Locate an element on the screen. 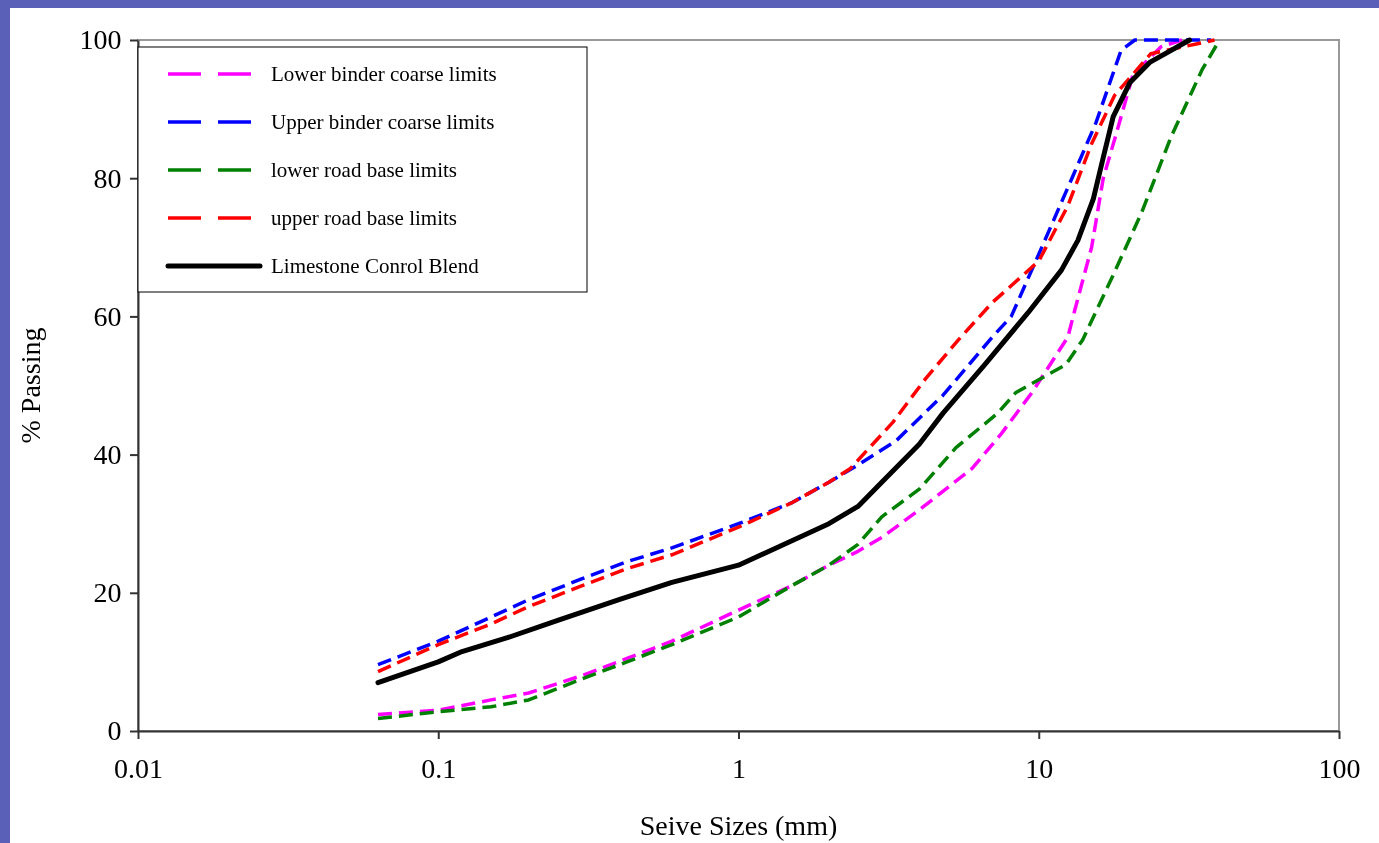 The image size is (1379, 843). y-tick-label: 60 is located at coordinates (107, 316).